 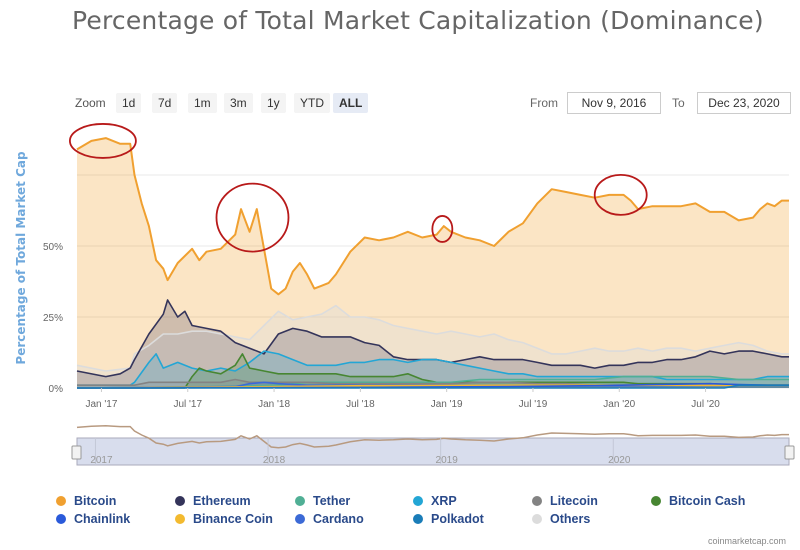 I want to click on legend-dot-chainlink, so click(x=61, y=519).